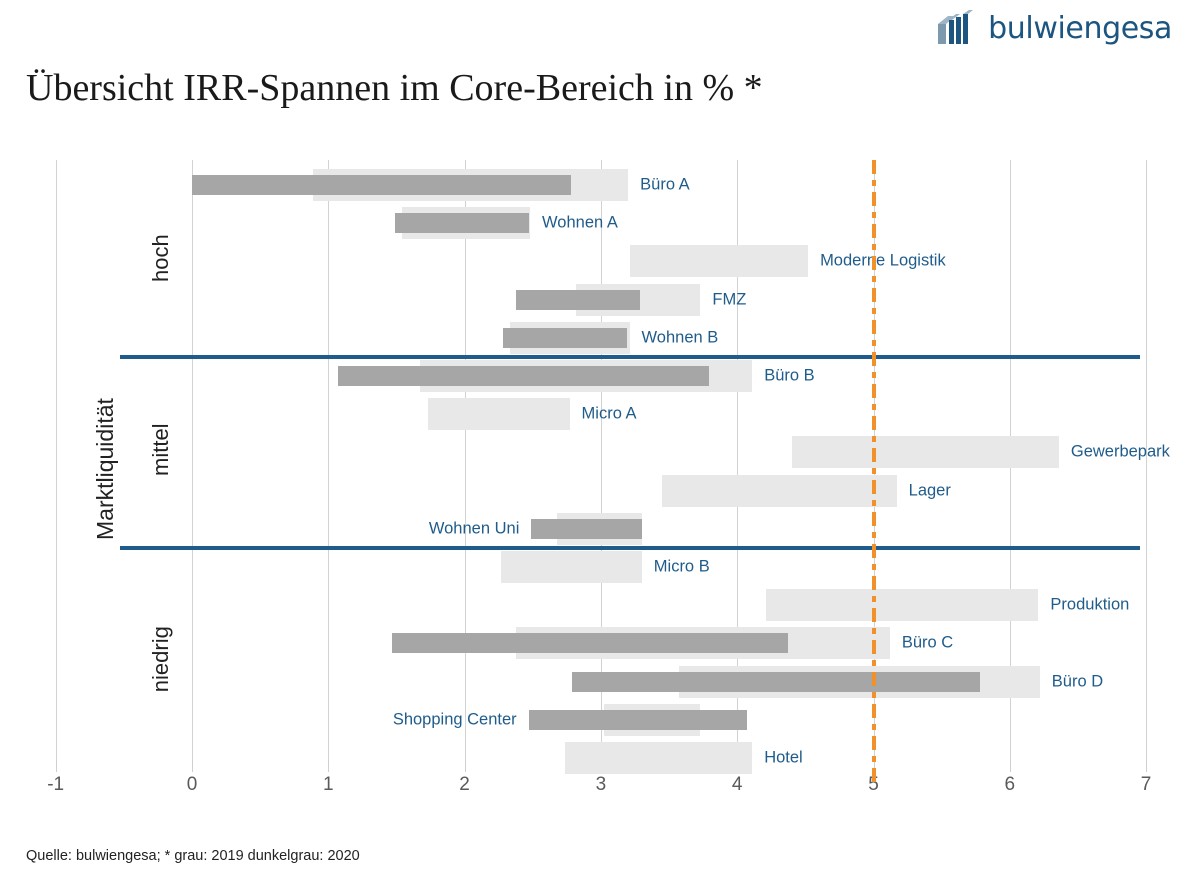  I want to click on bar-2019-micro-a, so click(498, 414).